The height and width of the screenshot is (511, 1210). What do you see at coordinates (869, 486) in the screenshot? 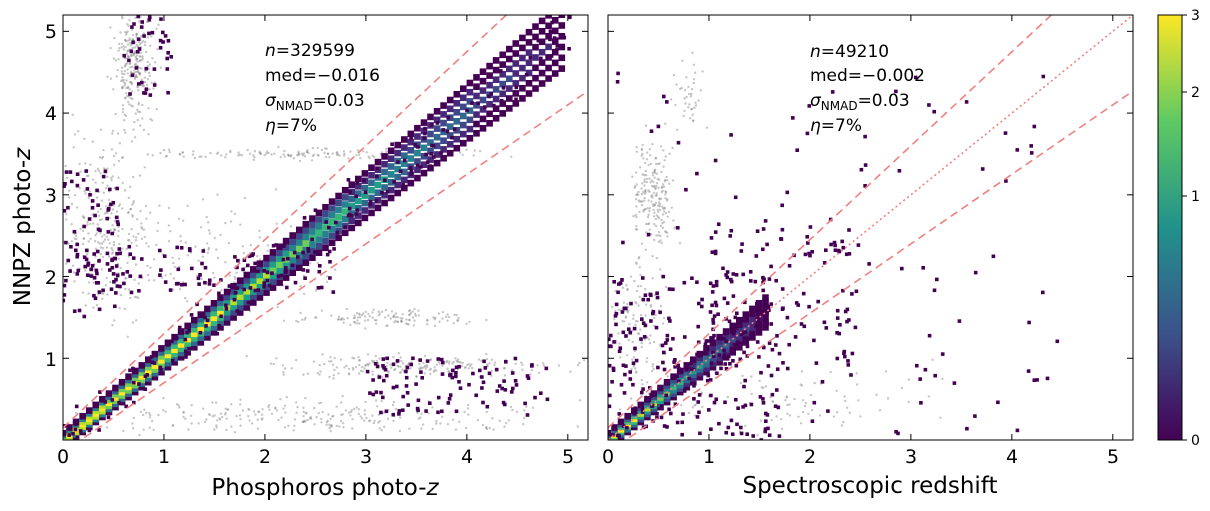
I see `right-x-axis-title: Spectroscopic redshift` at bounding box center [869, 486].